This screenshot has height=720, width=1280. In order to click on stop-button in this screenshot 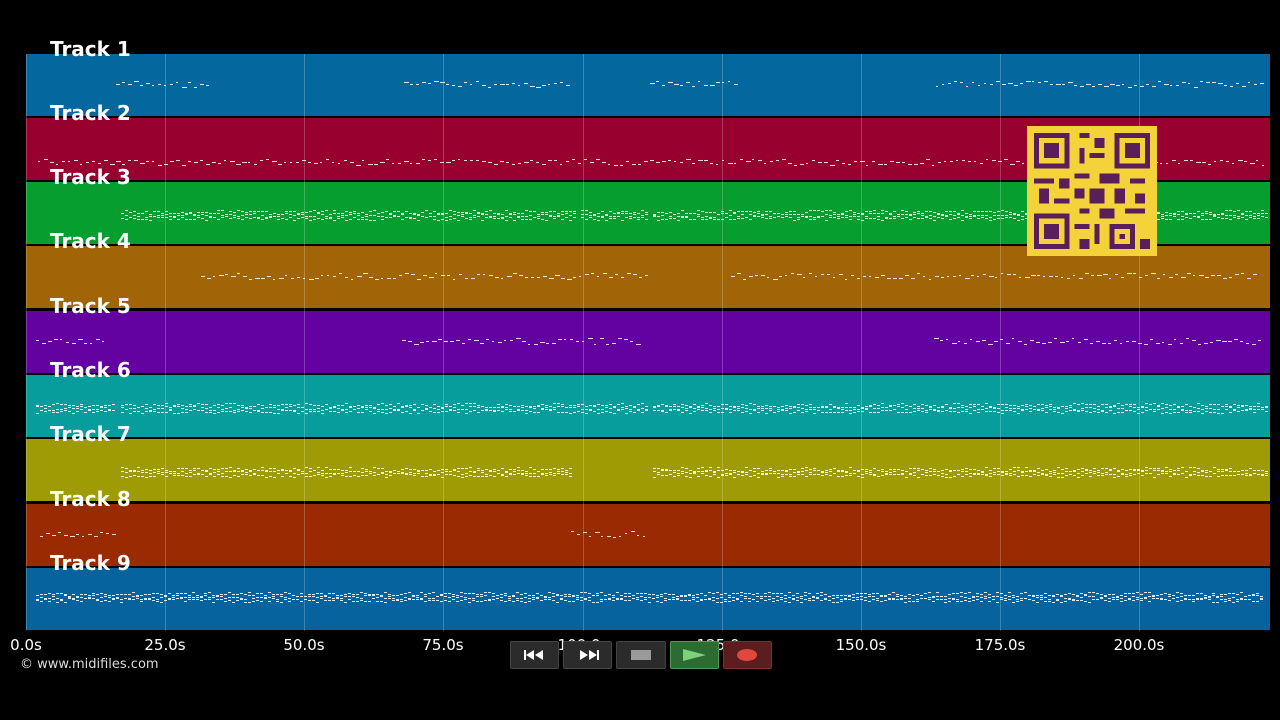, I will do `click(641, 655)`.